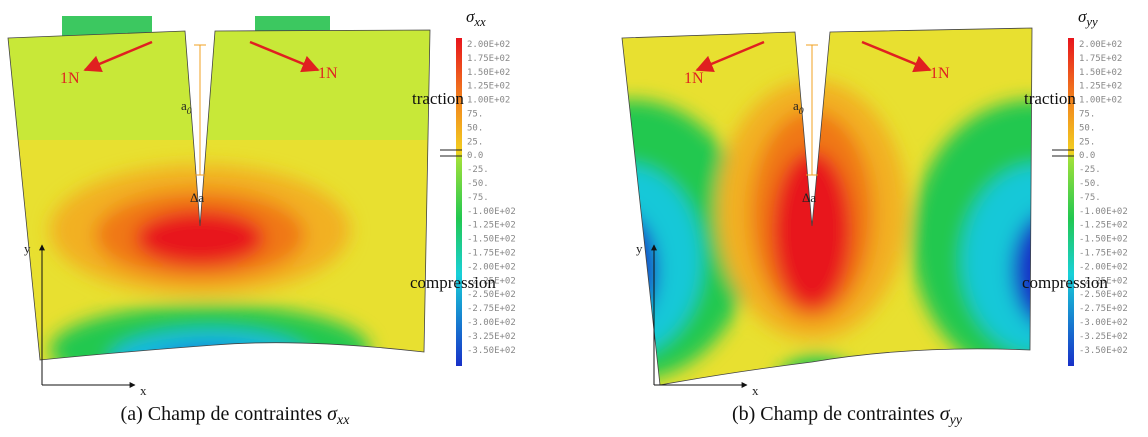  I want to click on caption: (a) Champ de contraintes σxx, so click(236, 415).